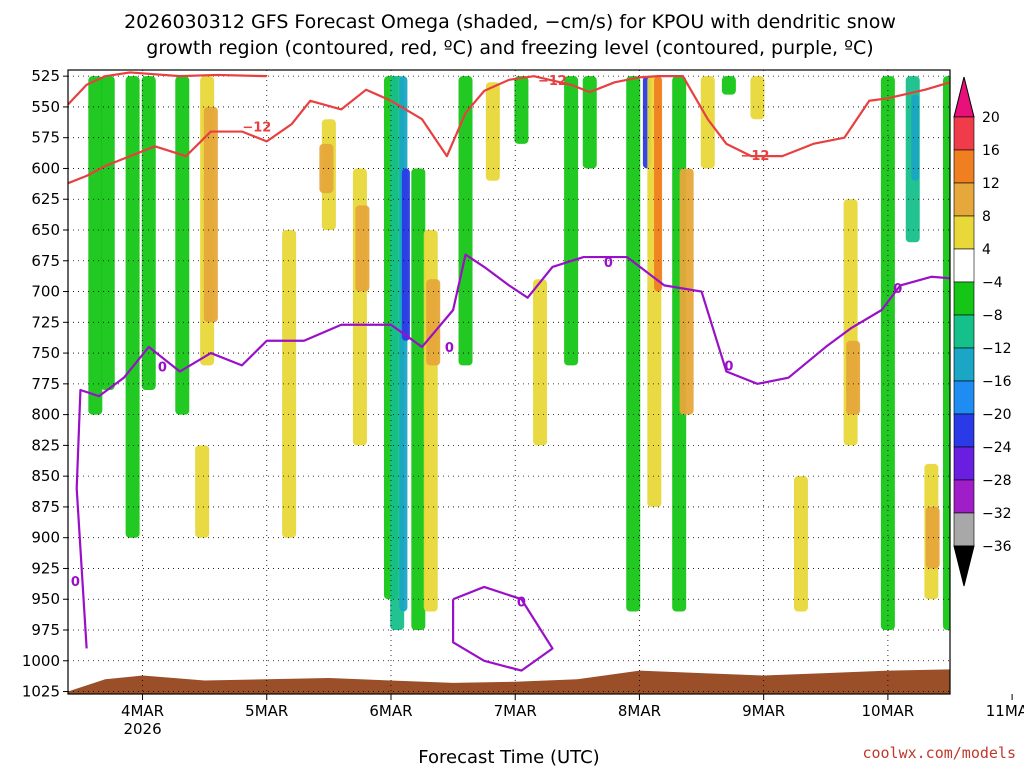  Describe the element at coordinates (142, 711) in the screenshot. I see `x-tick-label: 4MAR` at that location.